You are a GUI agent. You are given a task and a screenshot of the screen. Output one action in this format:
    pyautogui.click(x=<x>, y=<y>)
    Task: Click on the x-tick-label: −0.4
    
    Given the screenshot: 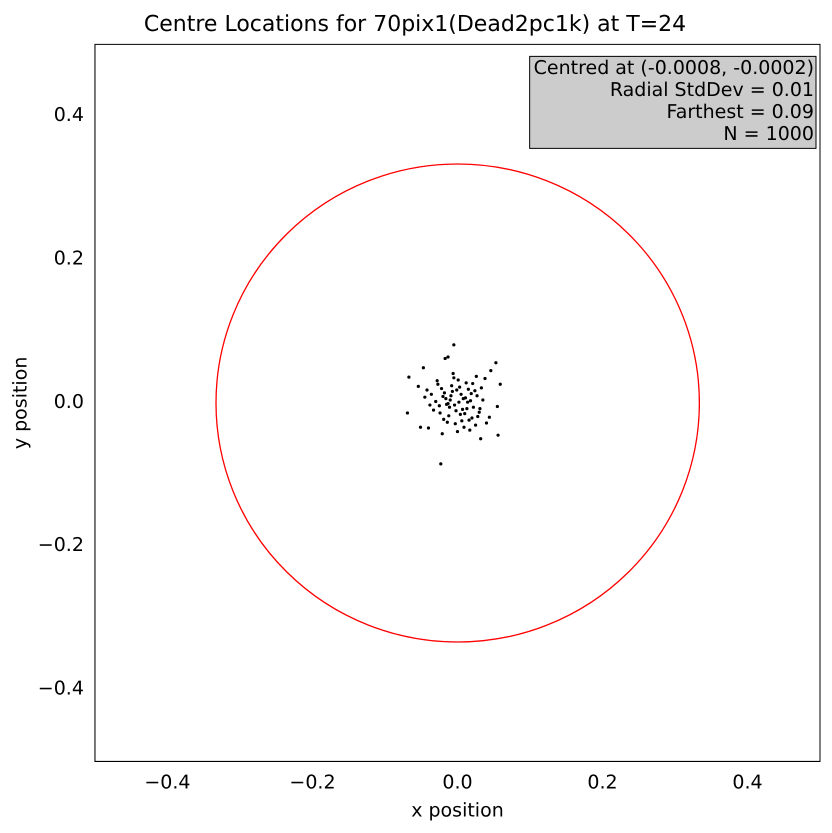 What is the action you would take?
    pyautogui.click(x=167, y=783)
    